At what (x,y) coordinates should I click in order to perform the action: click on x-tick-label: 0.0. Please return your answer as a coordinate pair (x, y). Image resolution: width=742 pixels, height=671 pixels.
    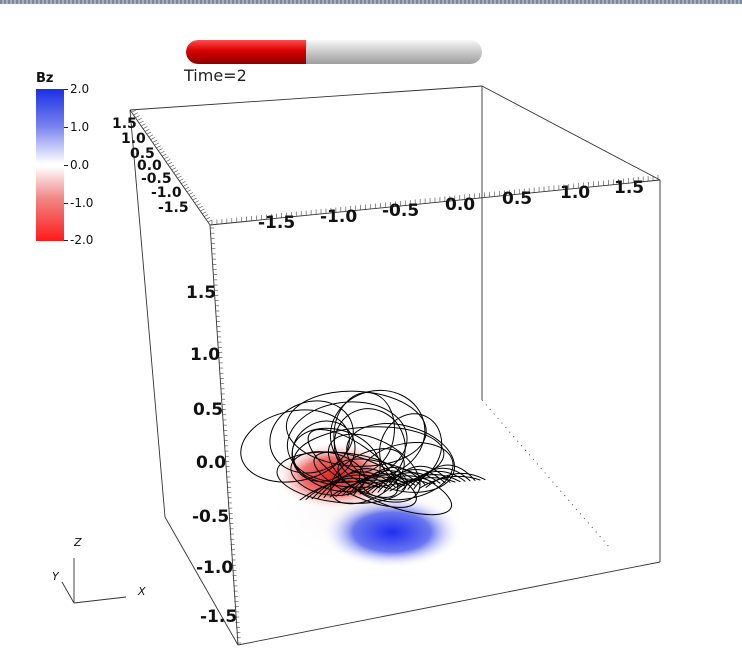
    Looking at the image, I should click on (460, 205).